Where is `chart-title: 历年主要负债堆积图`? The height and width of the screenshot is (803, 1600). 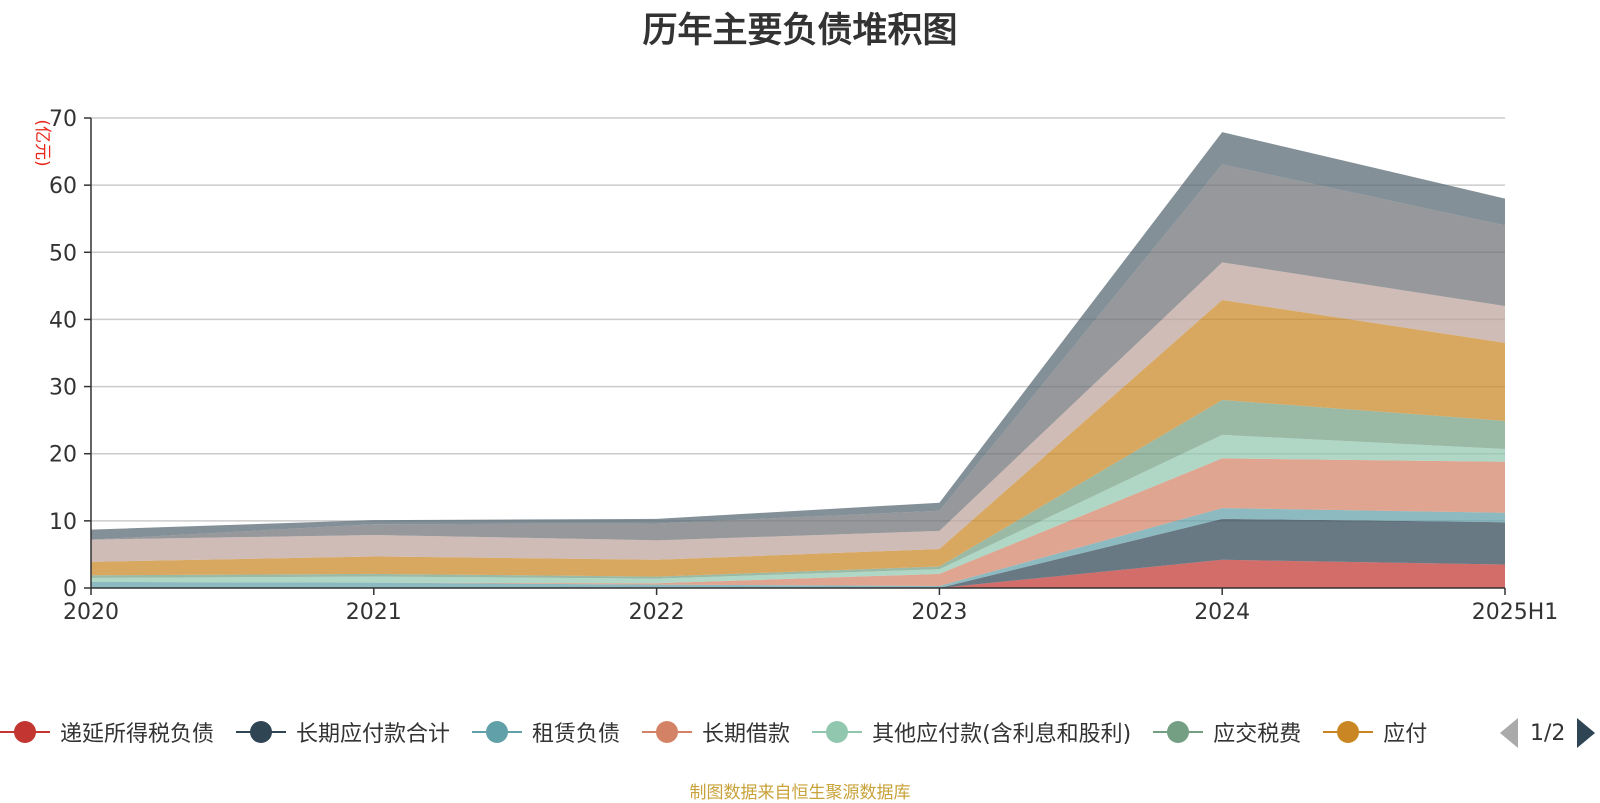 chart-title: 历年主要负债堆积图 is located at coordinates (800, 31).